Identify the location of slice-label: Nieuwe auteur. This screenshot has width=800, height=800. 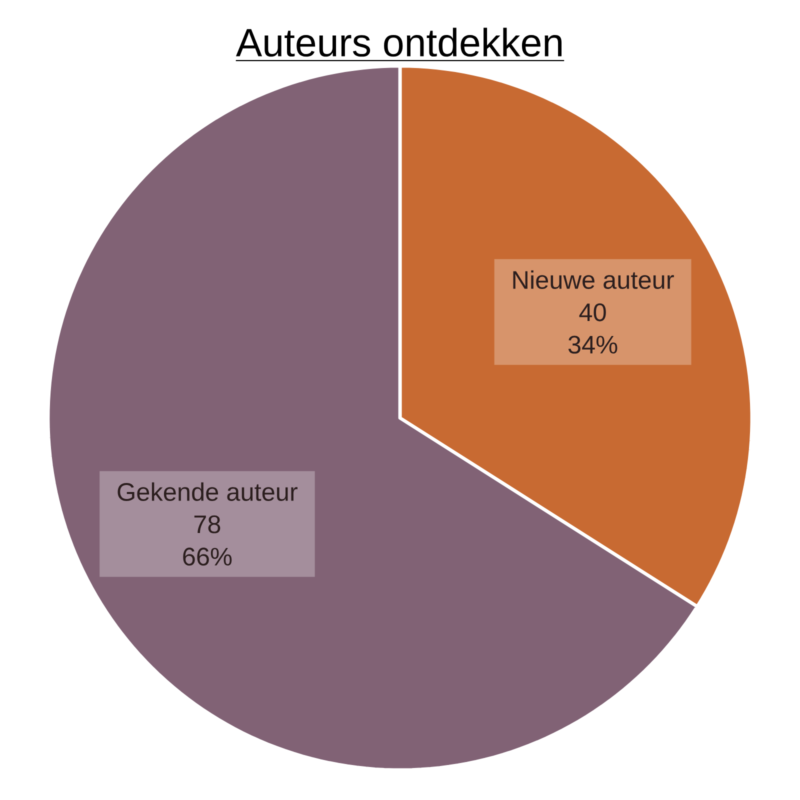
(593, 279).